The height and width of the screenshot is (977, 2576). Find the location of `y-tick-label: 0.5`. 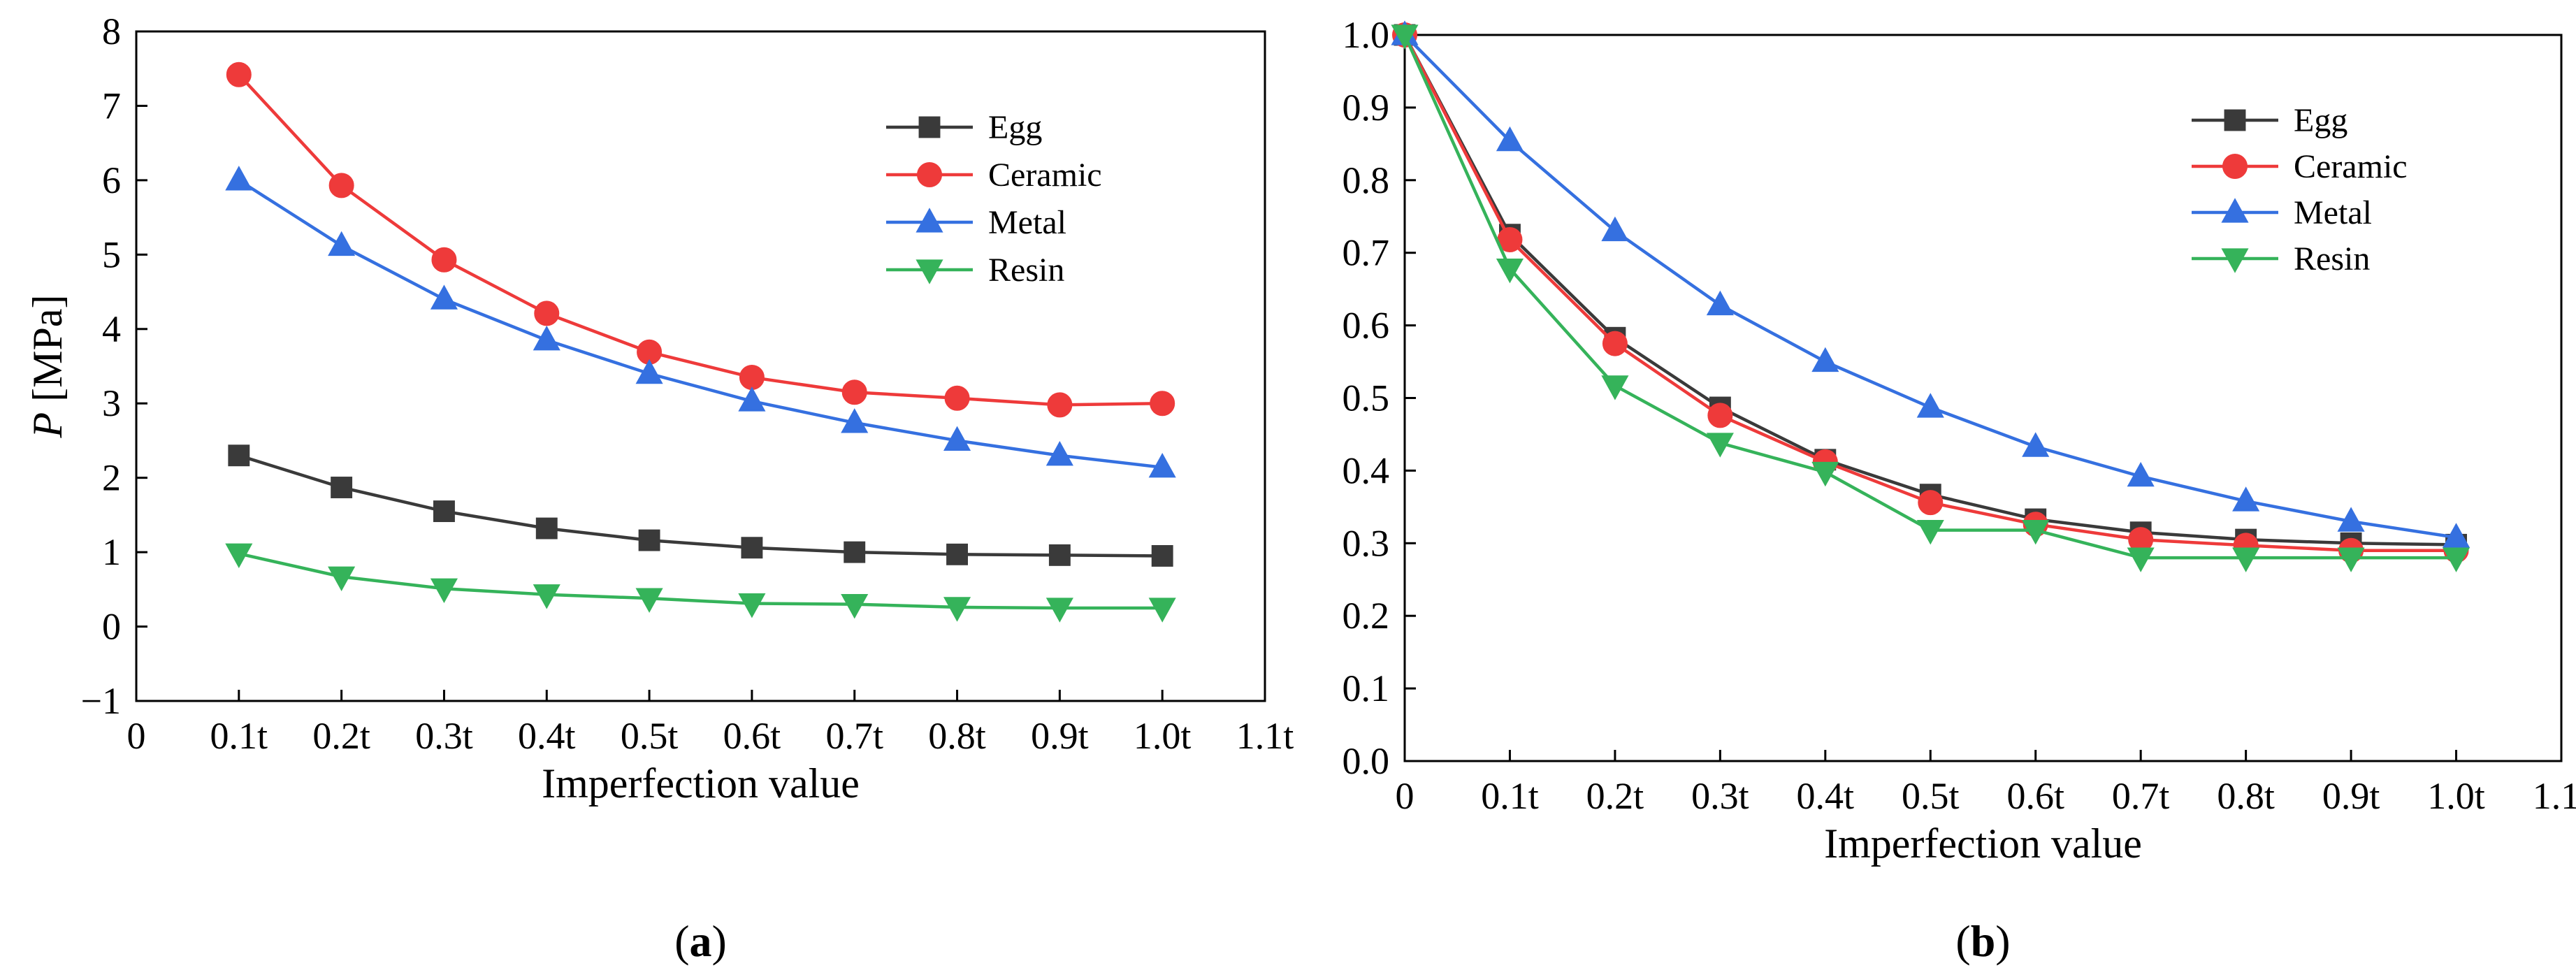

y-tick-label: 0.5 is located at coordinates (1366, 398).